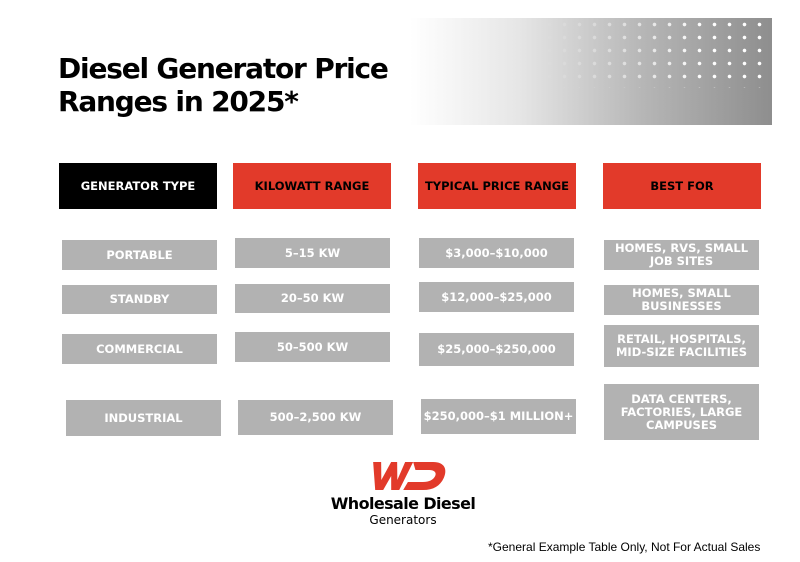  What do you see at coordinates (496, 297) in the screenshot?
I see `table-cell-price: $12,000–$25,000` at bounding box center [496, 297].